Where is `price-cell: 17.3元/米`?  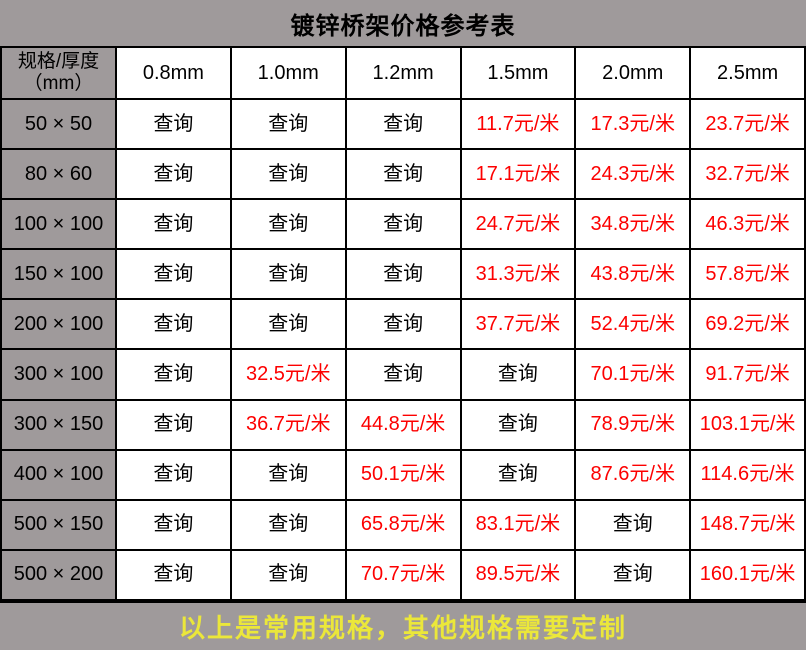 price-cell: 17.3元/米 is located at coordinates (634, 125).